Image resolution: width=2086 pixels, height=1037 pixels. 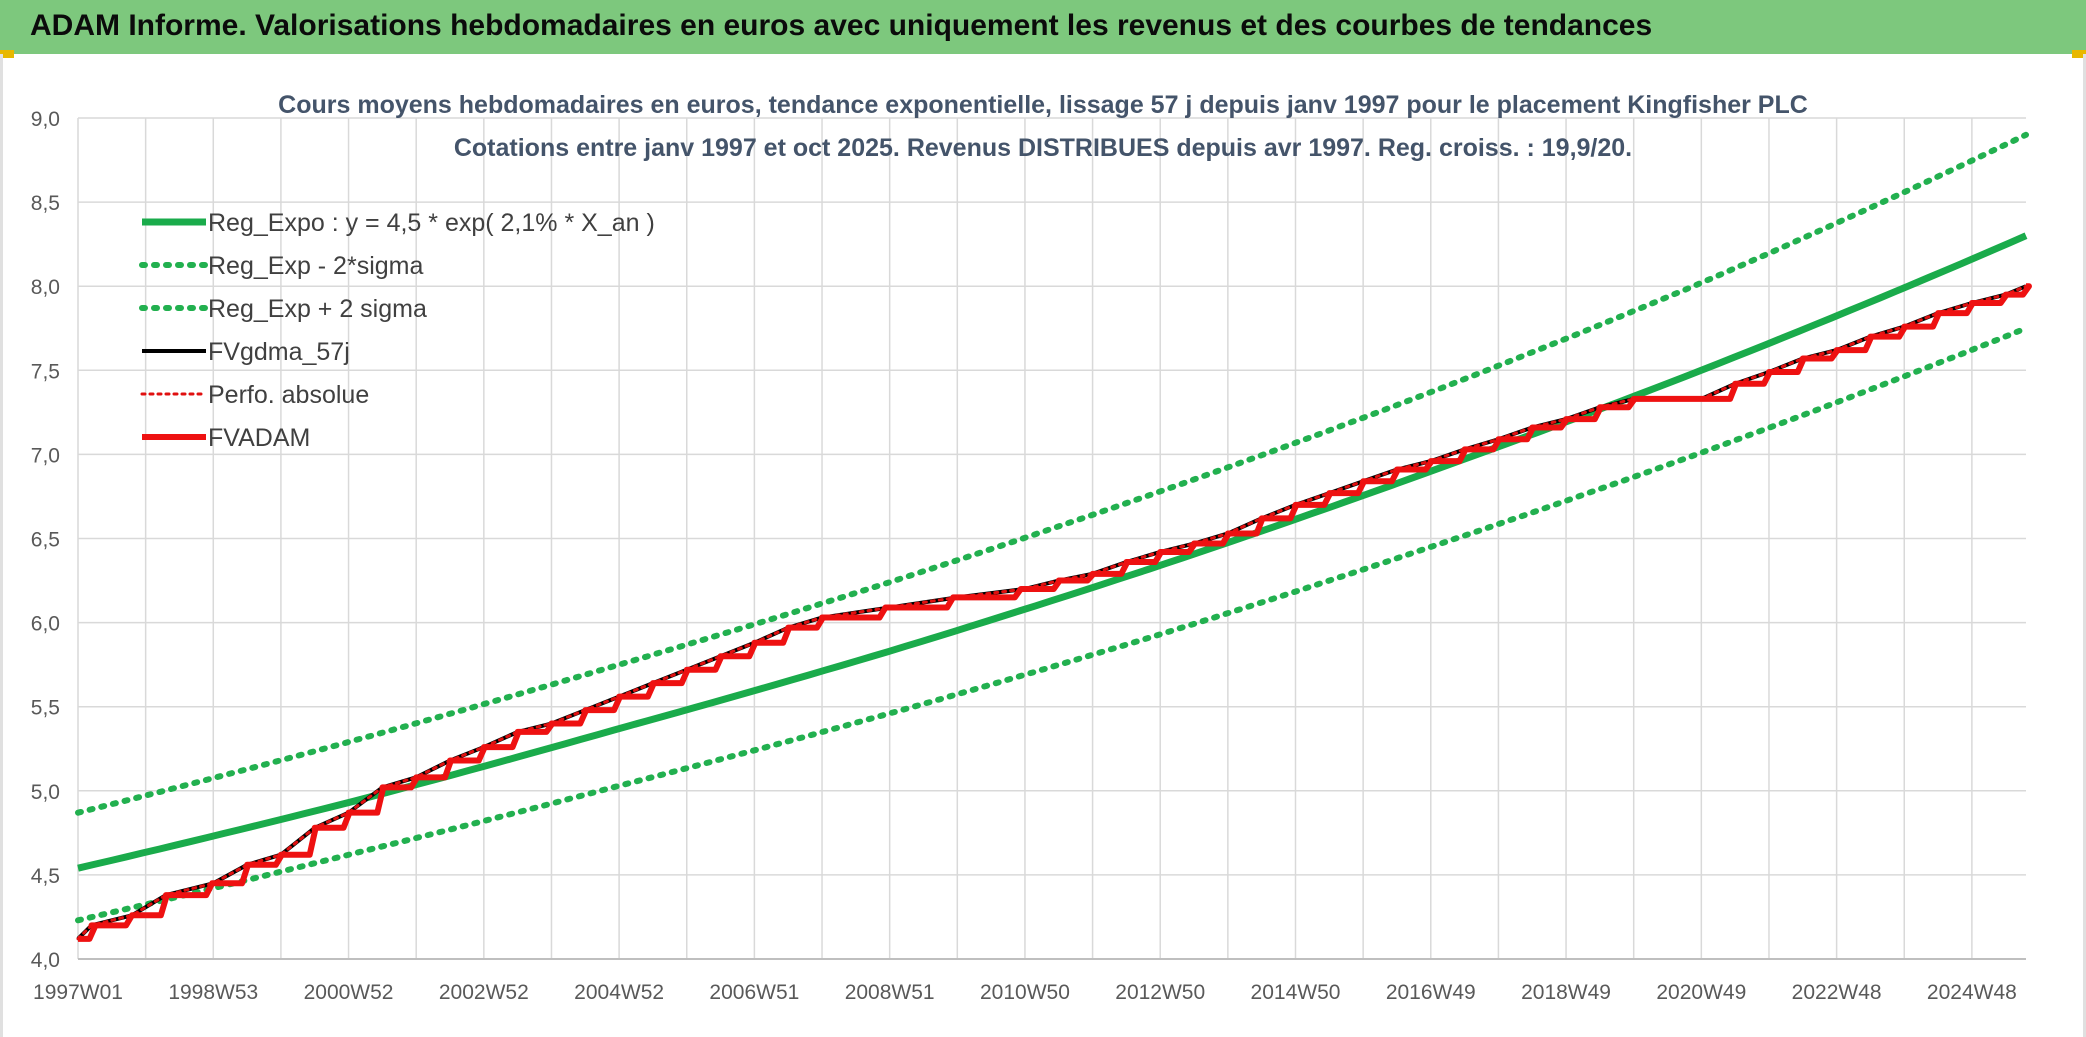 I want to click on y-tick-label: 6,5, so click(x=45, y=540).